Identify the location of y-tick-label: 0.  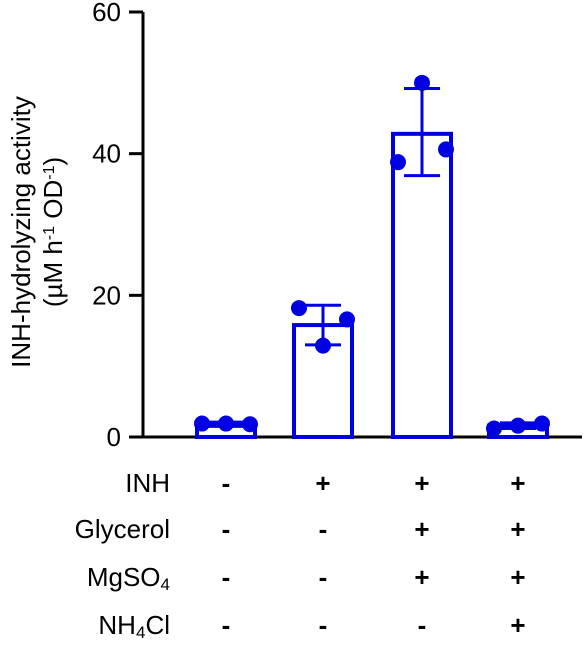
(114, 437).